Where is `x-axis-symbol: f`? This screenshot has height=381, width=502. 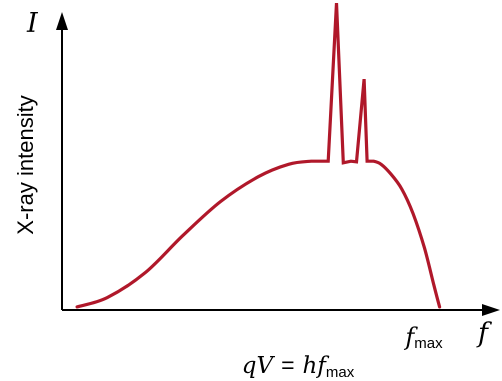
x-axis-symbol: f is located at coordinates (484, 333).